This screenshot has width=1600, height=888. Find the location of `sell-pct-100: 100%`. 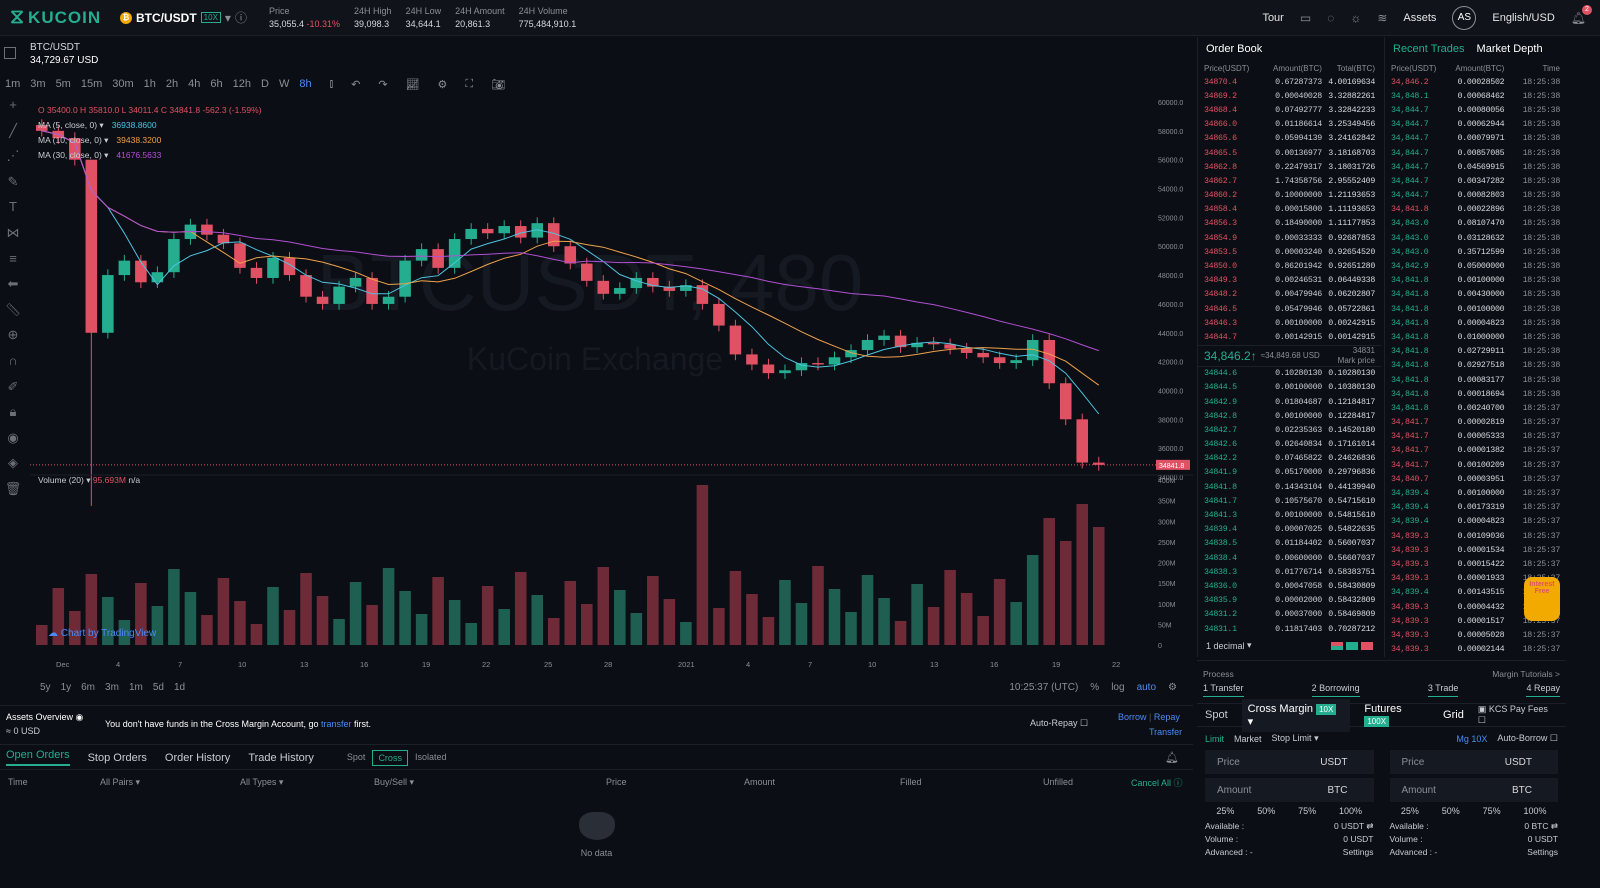

sell-pct-100: 100% is located at coordinates (1535, 811).